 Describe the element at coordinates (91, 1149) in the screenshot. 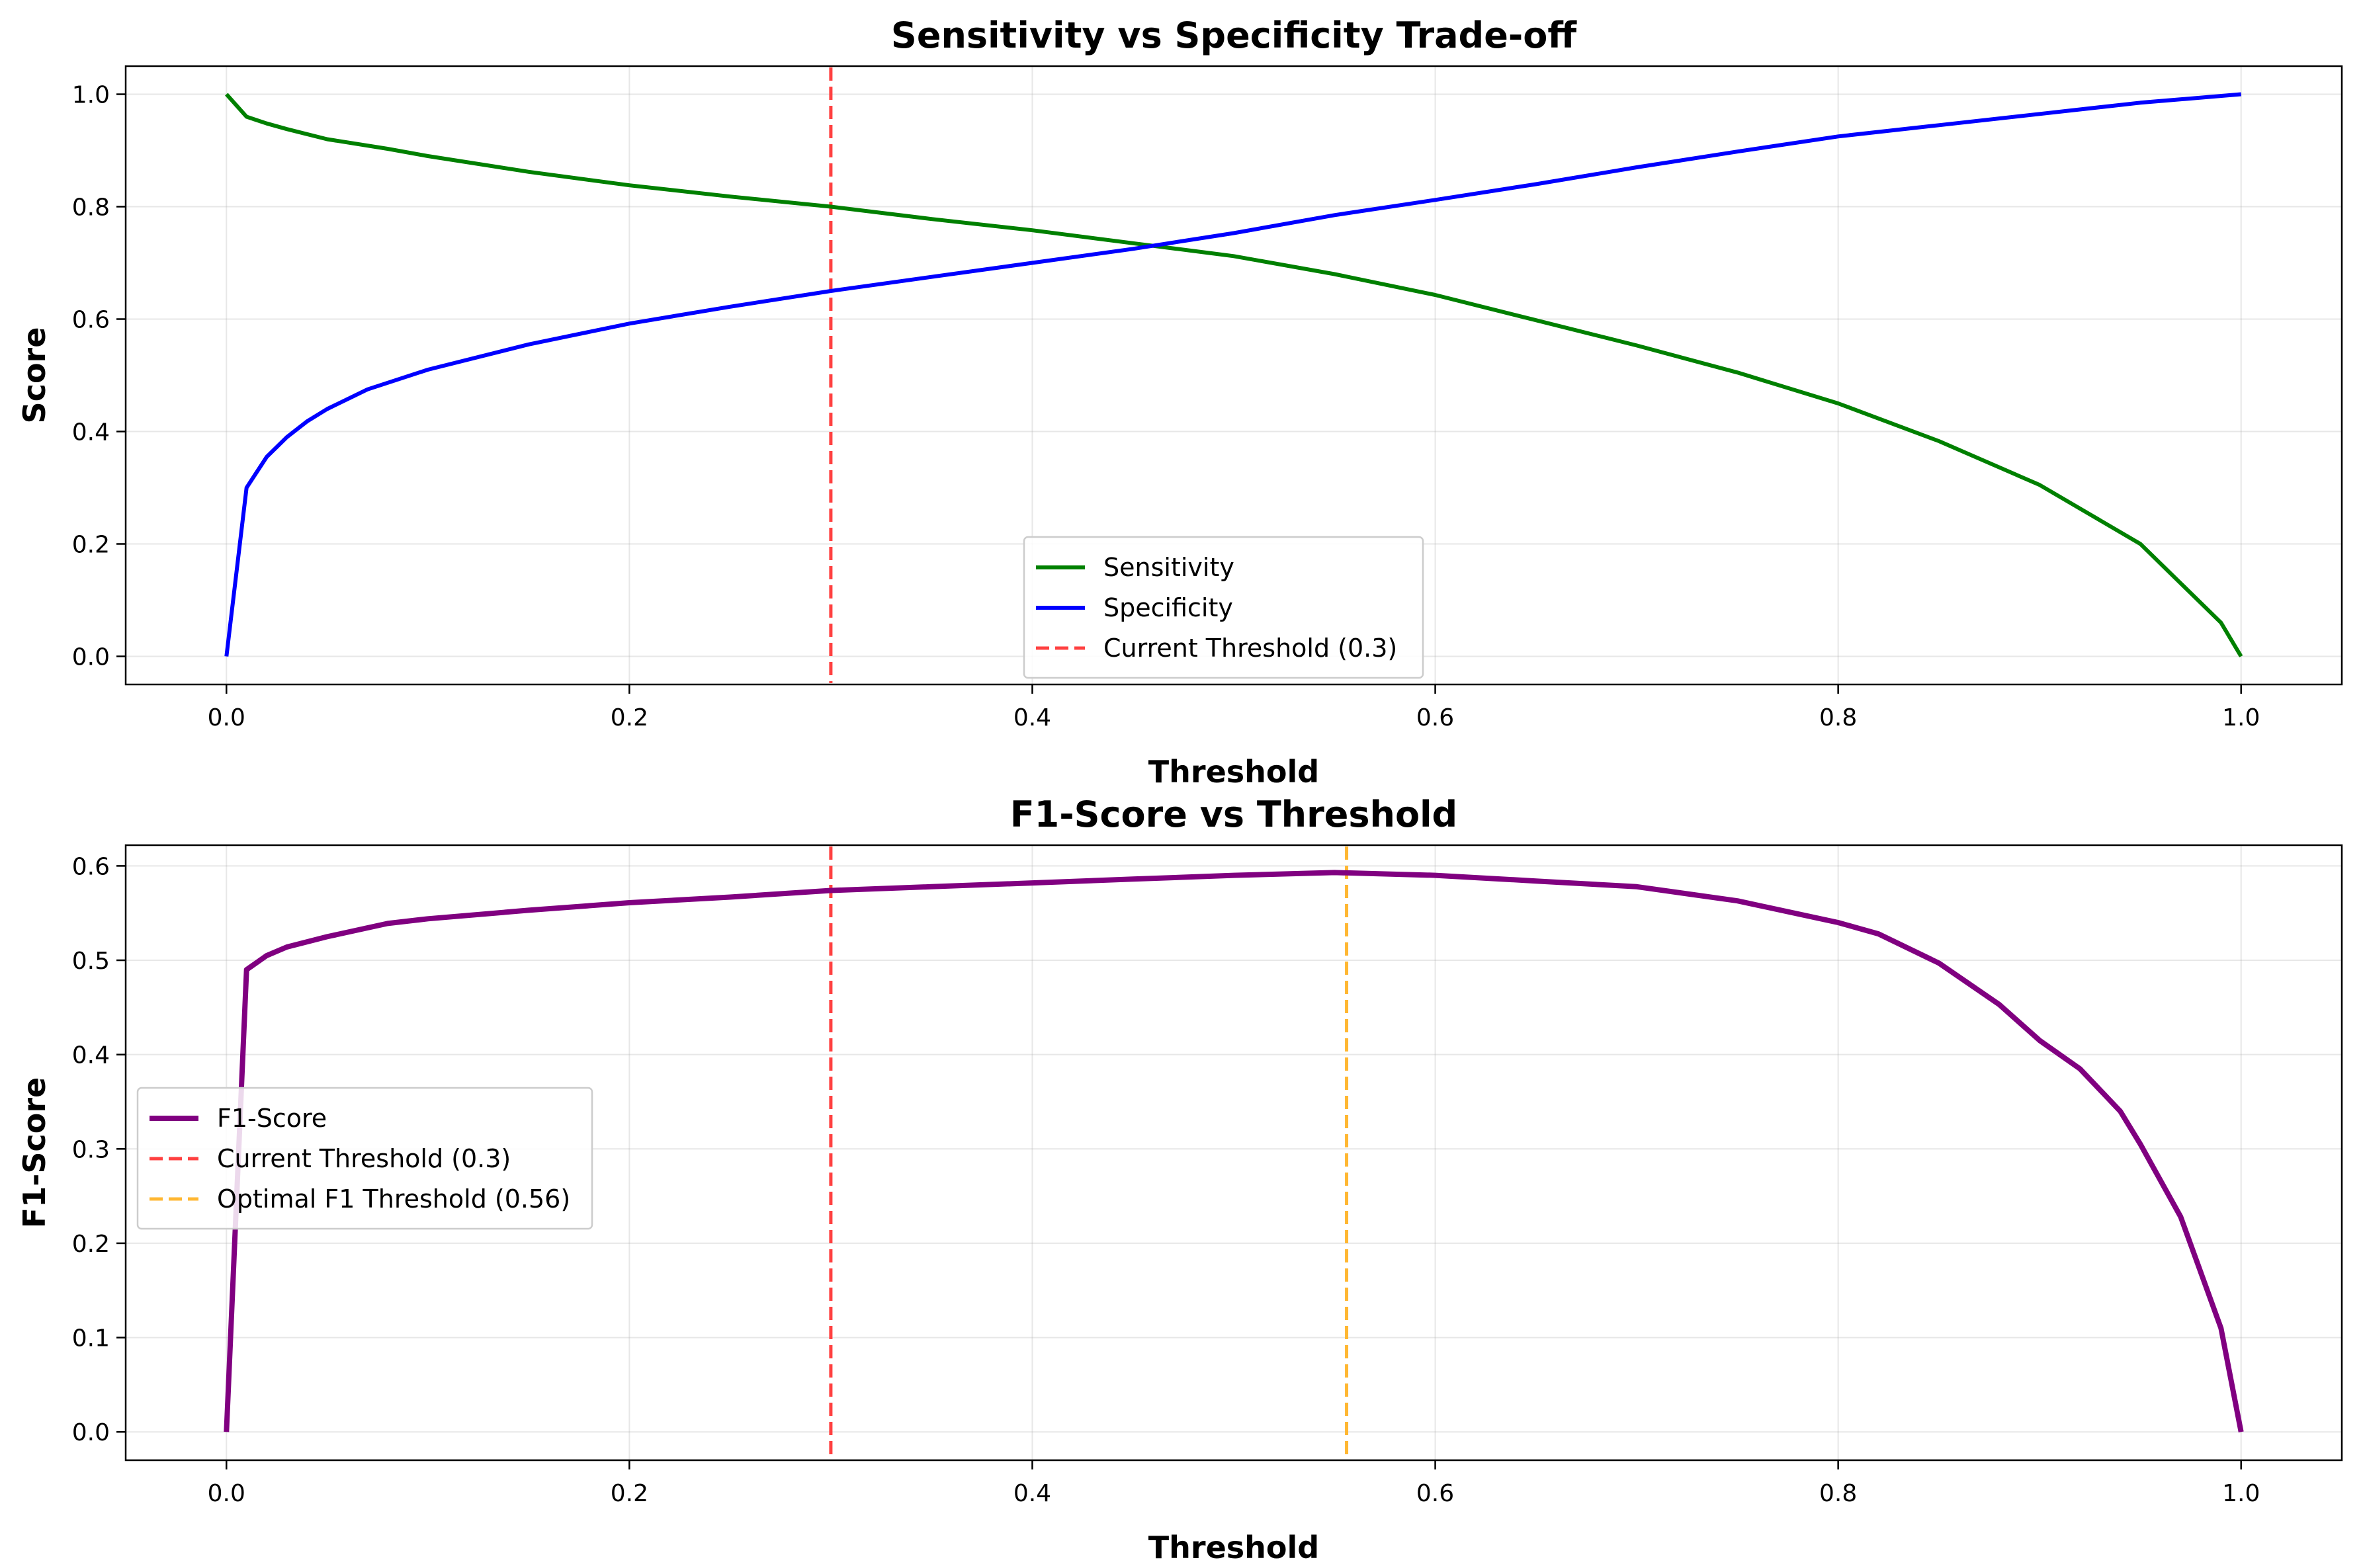

I see `y-tick-label: 0.3` at that location.